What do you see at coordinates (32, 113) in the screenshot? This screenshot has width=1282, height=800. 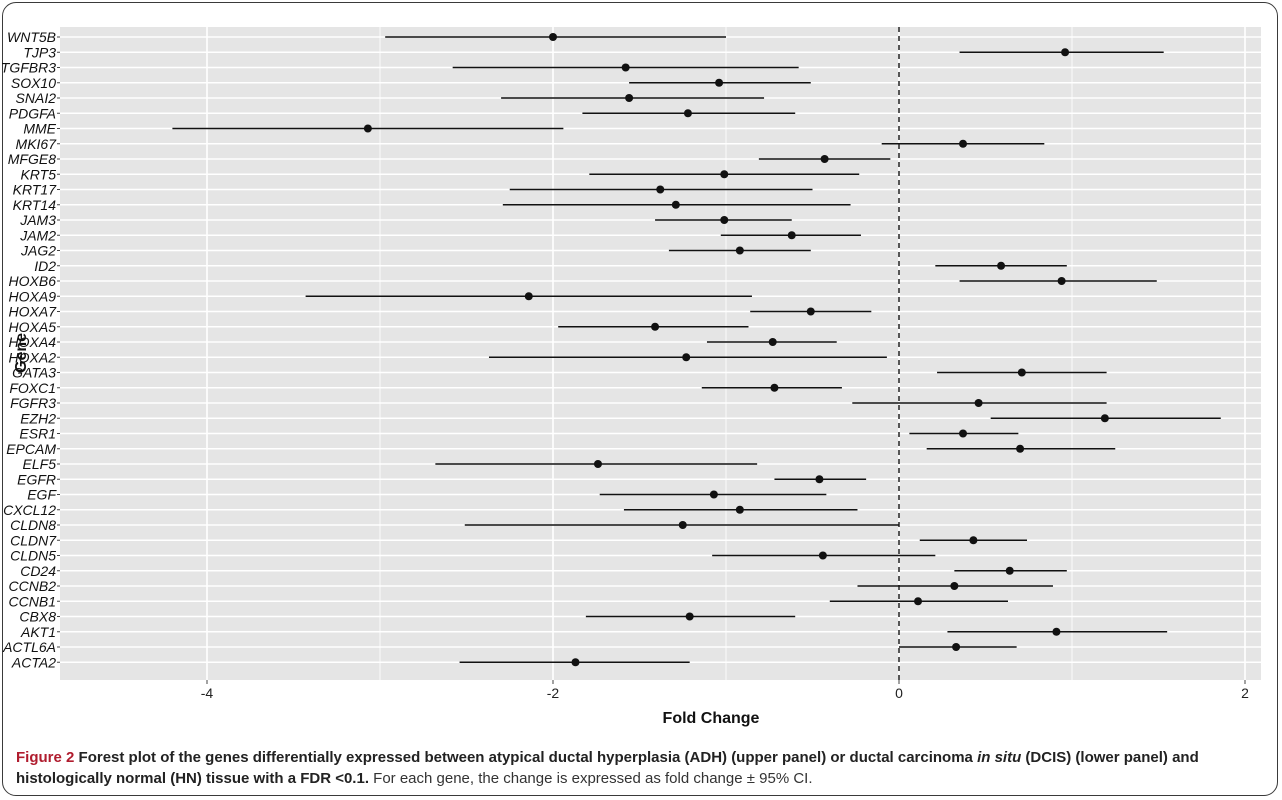 I see `gene-label-pdgfa: PDGFA` at bounding box center [32, 113].